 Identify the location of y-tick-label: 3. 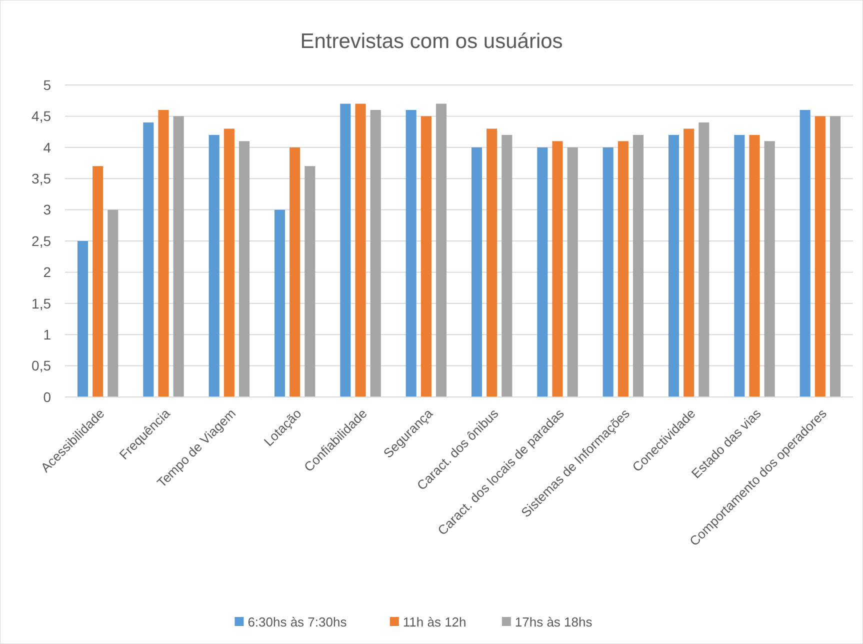
(47, 210).